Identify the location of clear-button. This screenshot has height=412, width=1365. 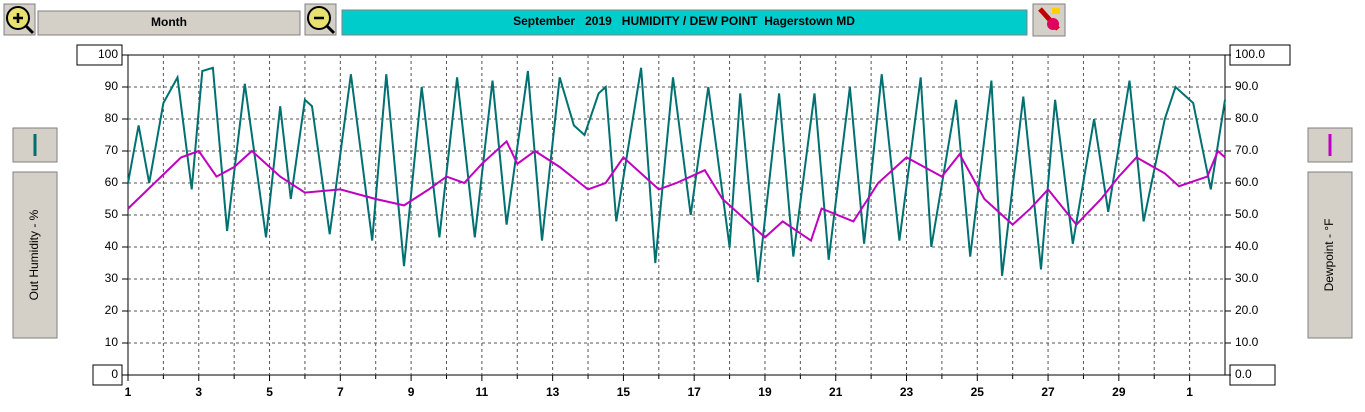
(1049, 20).